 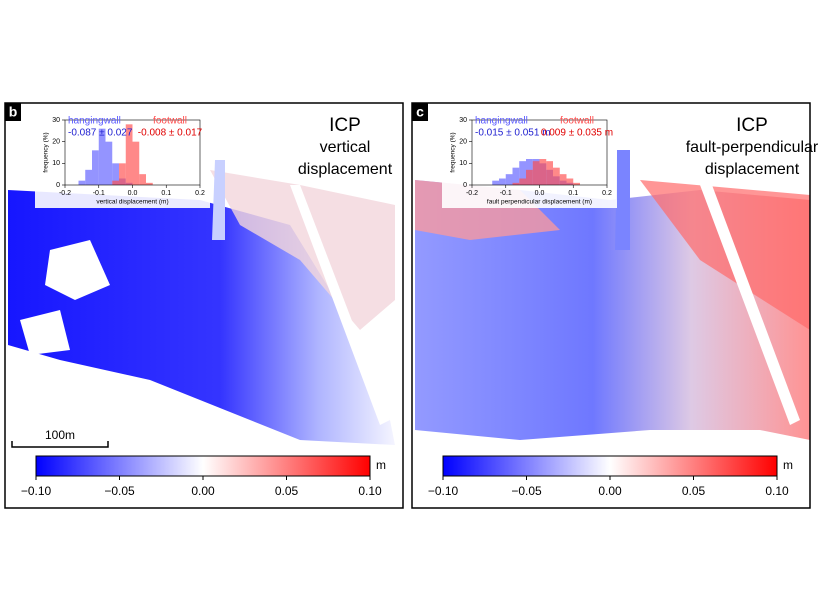 What do you see at coordinates (539, 202) in the screenshot?
I see `x-axis-label: fault perpendicular displacement (m)` at bounding box center [539, 202].